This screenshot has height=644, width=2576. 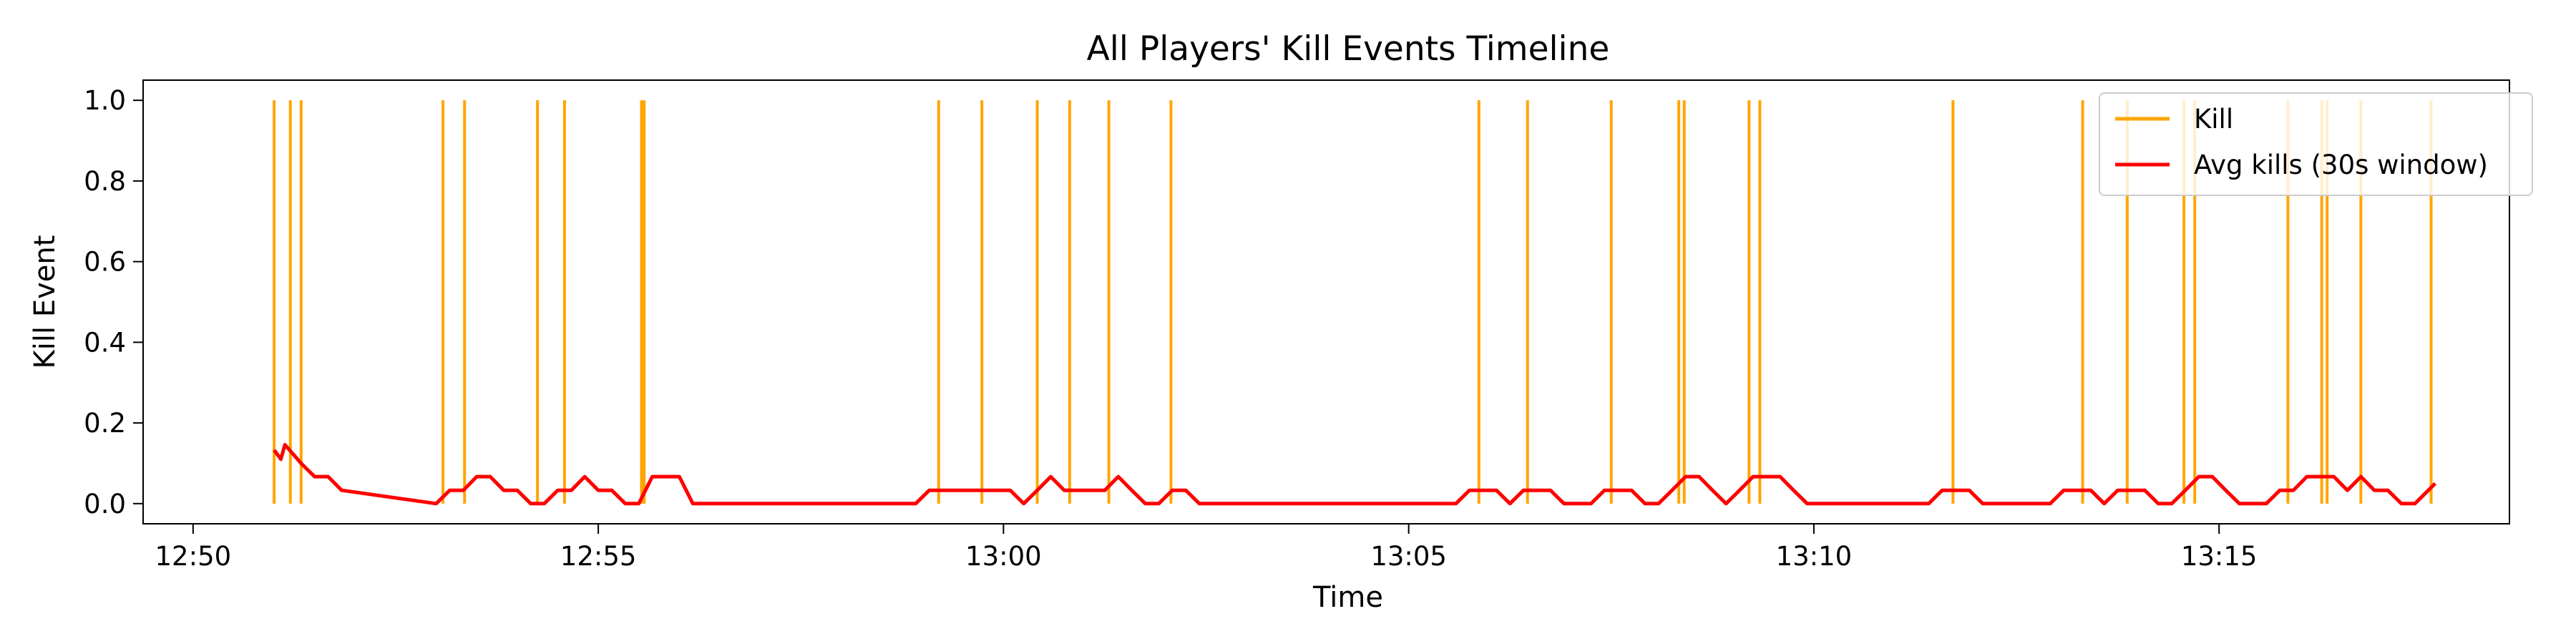 I want to click on legend-label-avg: Avg kills (30s window), so click(x=2341, y=165).